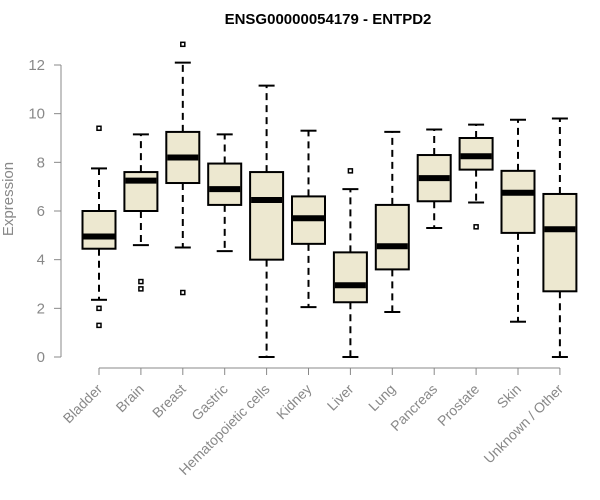 The height and width of the screenshot is (500, 600). I want to click on x-tick-label: Kidney, so click(294, 402).